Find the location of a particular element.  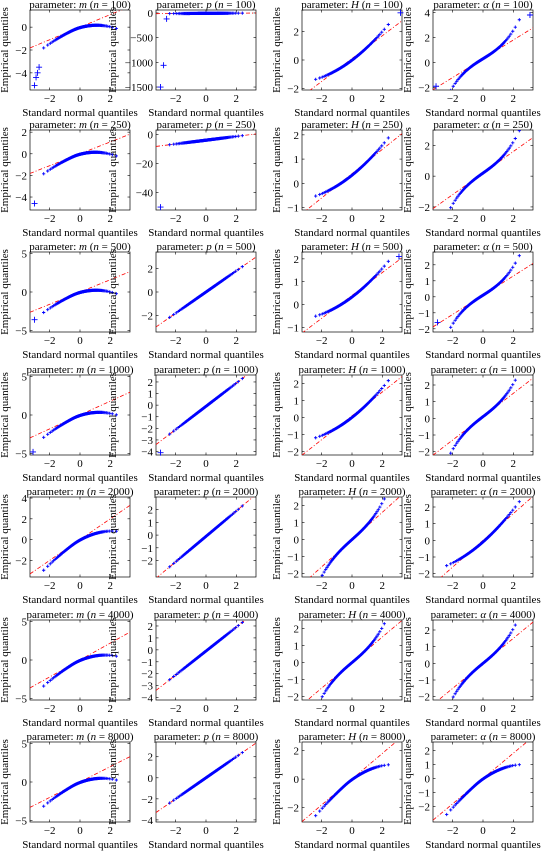

chart-title: parameter: H (n = 2000) is located at coordinates (351, 492).